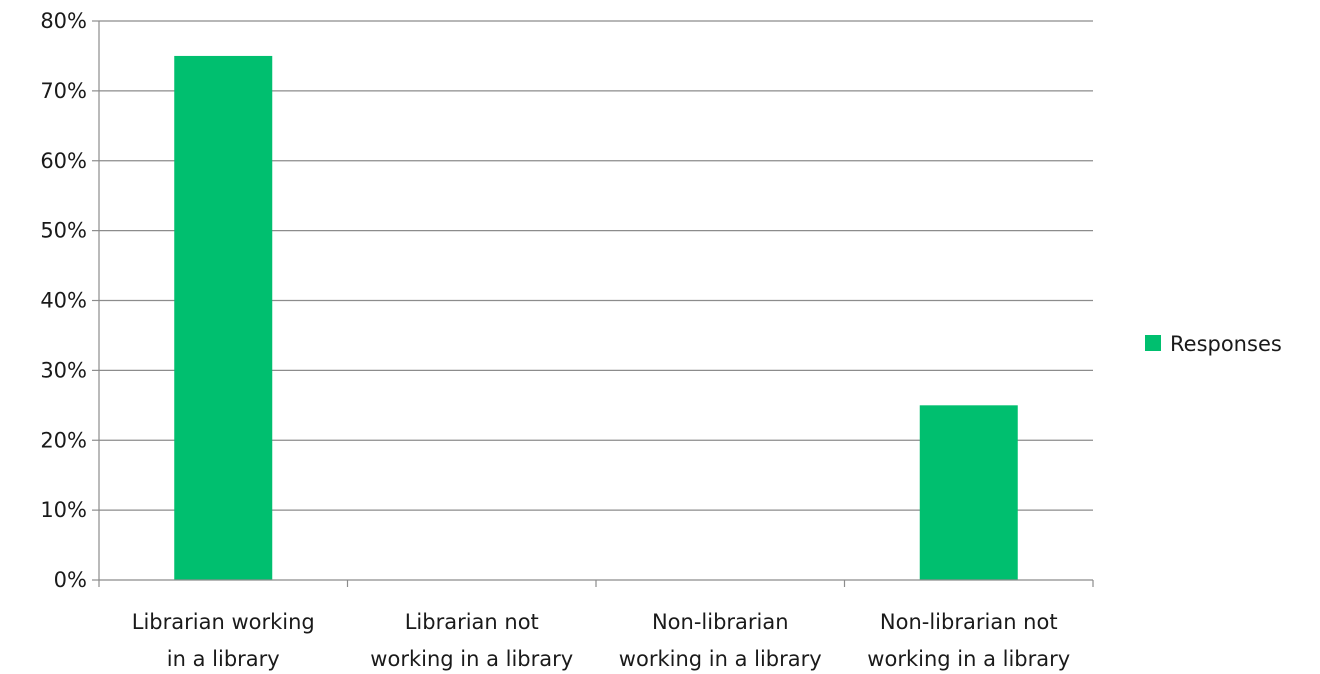 The image size is (1320, 674). I want to click on x-category-label: Librarian working, so click(223, 622).